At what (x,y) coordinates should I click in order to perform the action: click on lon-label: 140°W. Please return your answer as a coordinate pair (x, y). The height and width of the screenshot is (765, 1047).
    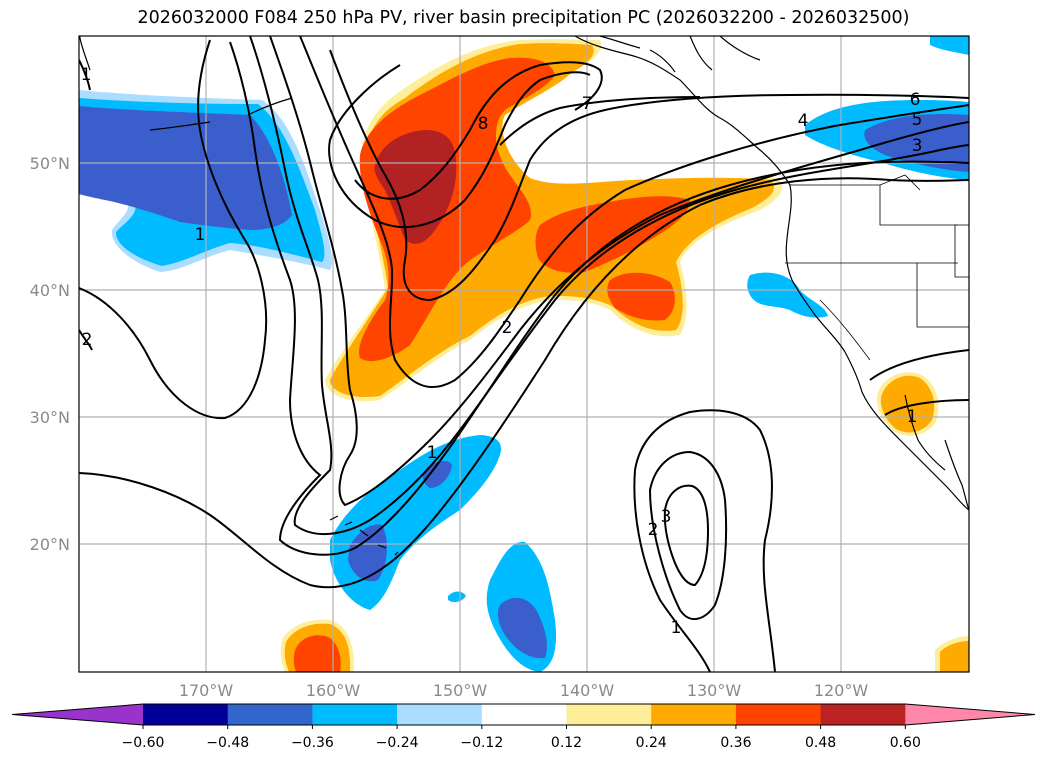
    Looking at the image, I should click on (587, 690).